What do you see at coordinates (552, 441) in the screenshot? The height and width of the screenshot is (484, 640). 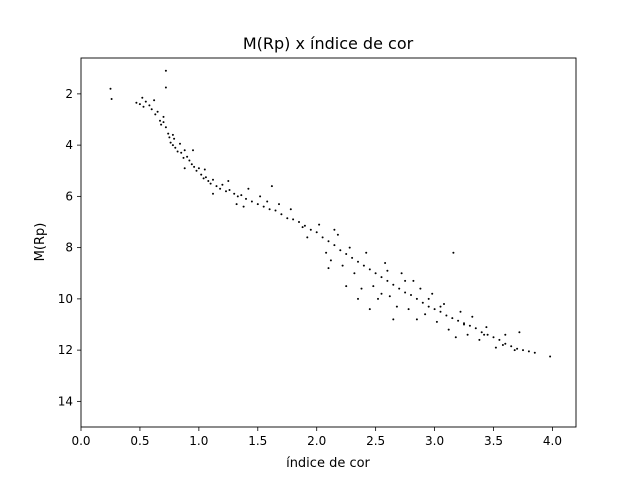 I see `x-tick-label: 4.0` at bounding box center [552, 441].